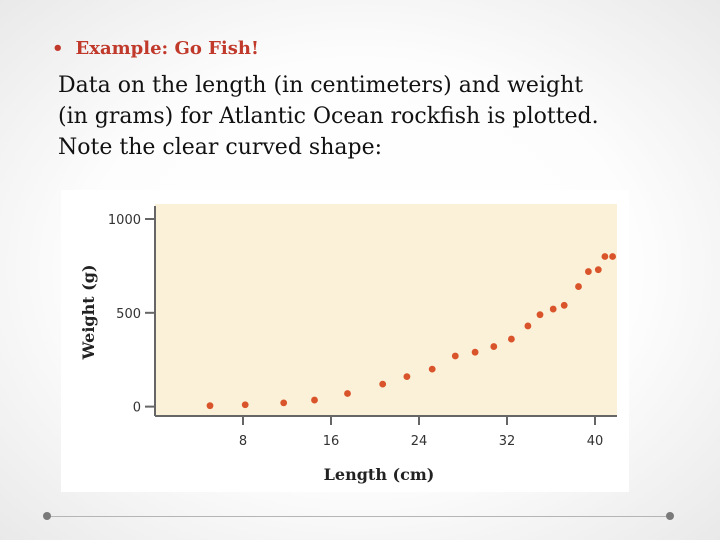 Image resolution: width=720 pixels, height=540 pixels. I want to click on x-tick-label: 24, so click(419, 441).